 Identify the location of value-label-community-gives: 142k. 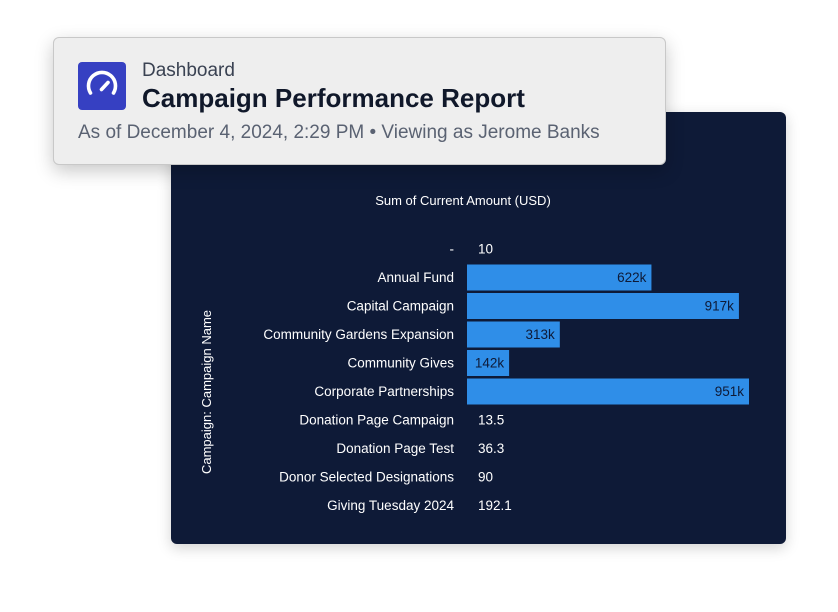
(490, 363).